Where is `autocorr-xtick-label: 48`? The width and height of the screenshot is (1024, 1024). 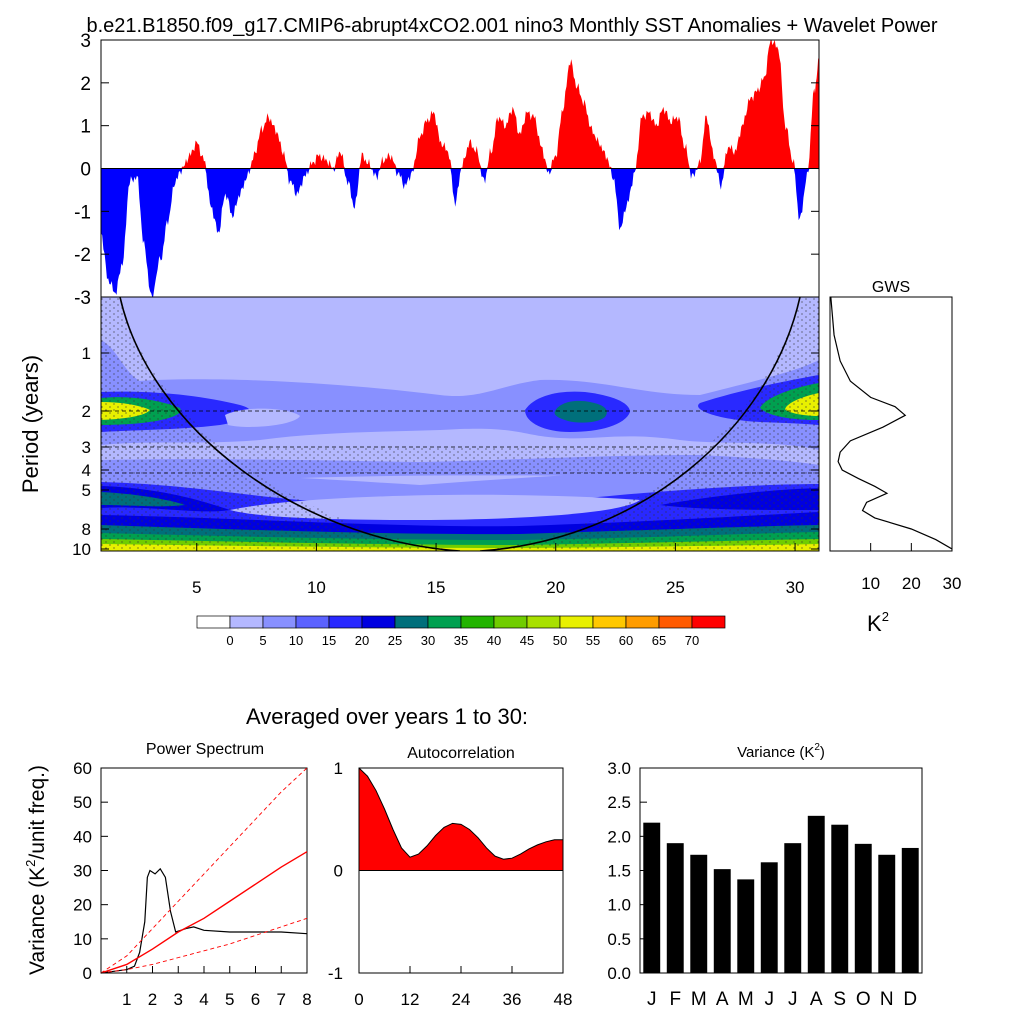
autocorr-xtick-label: 48 is located at coordinates (563, 999).